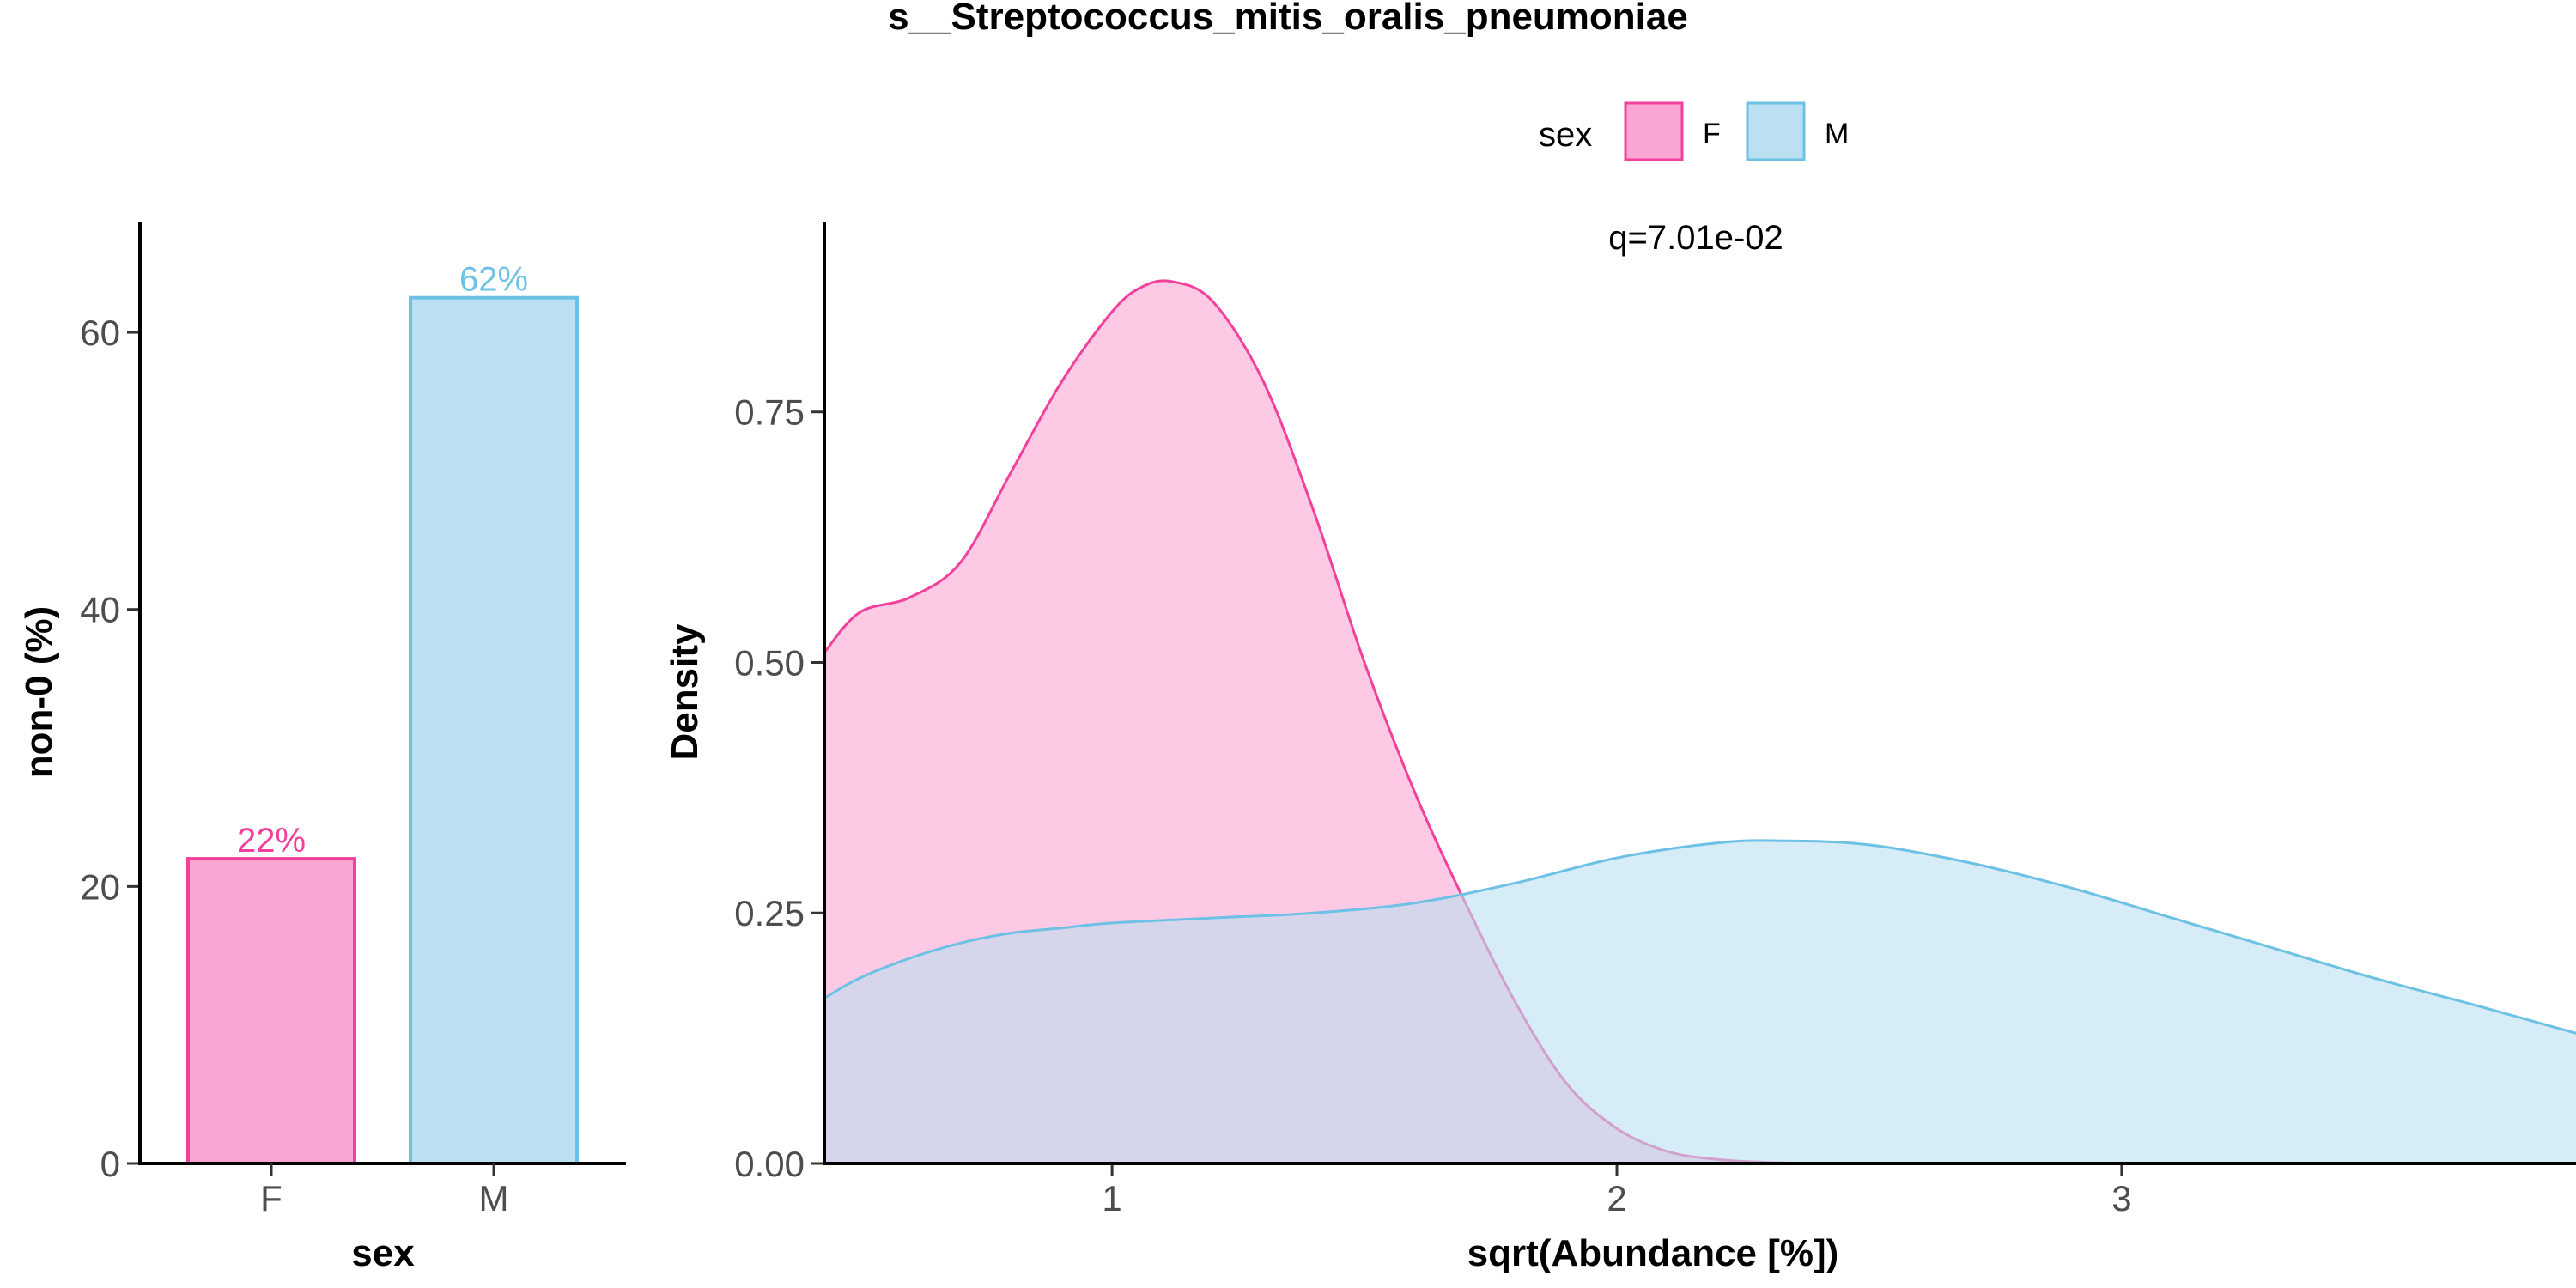  What do you see at coordinates (494, 1198) in the screenshot?
I see `bar-x-tick-label-m: M` at bounding box center [494, 1198].